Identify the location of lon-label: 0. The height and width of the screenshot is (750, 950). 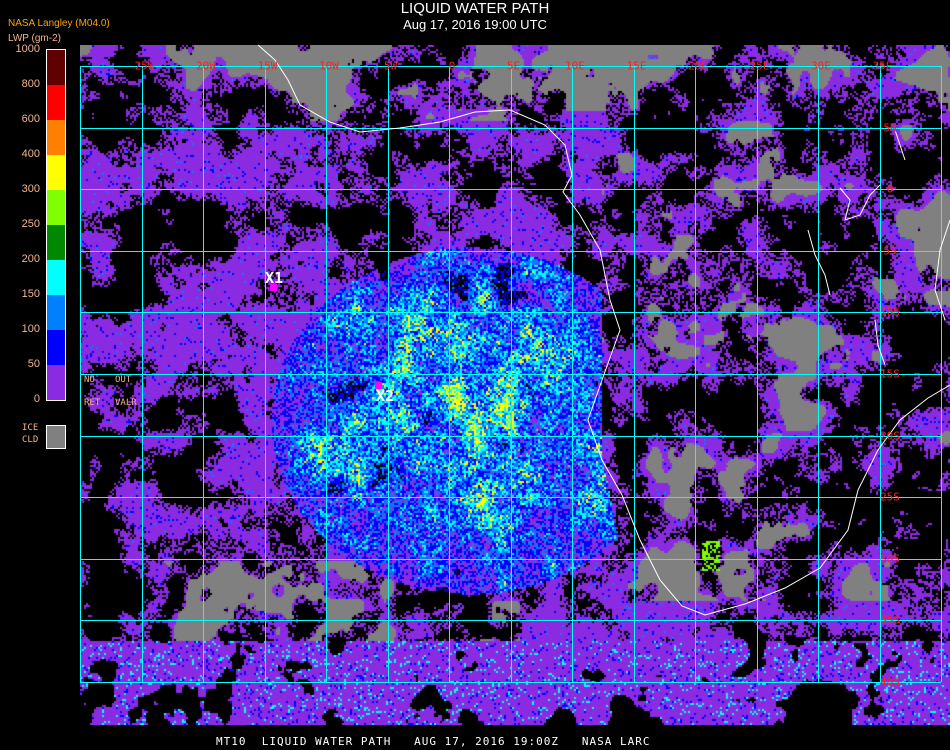
(452, 66).